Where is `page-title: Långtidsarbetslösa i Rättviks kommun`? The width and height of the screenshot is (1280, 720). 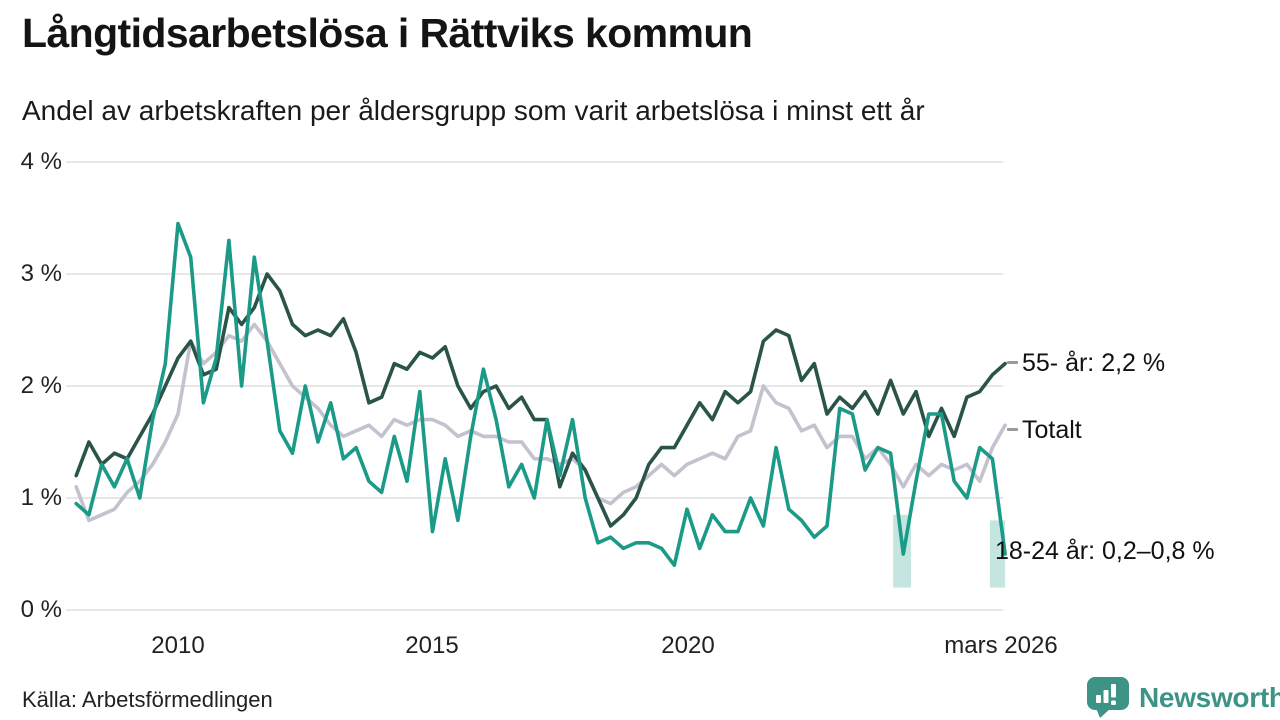
page-title: Långtidsarbetslösa i Rättviks kommun is located at coordinates (387, 33).